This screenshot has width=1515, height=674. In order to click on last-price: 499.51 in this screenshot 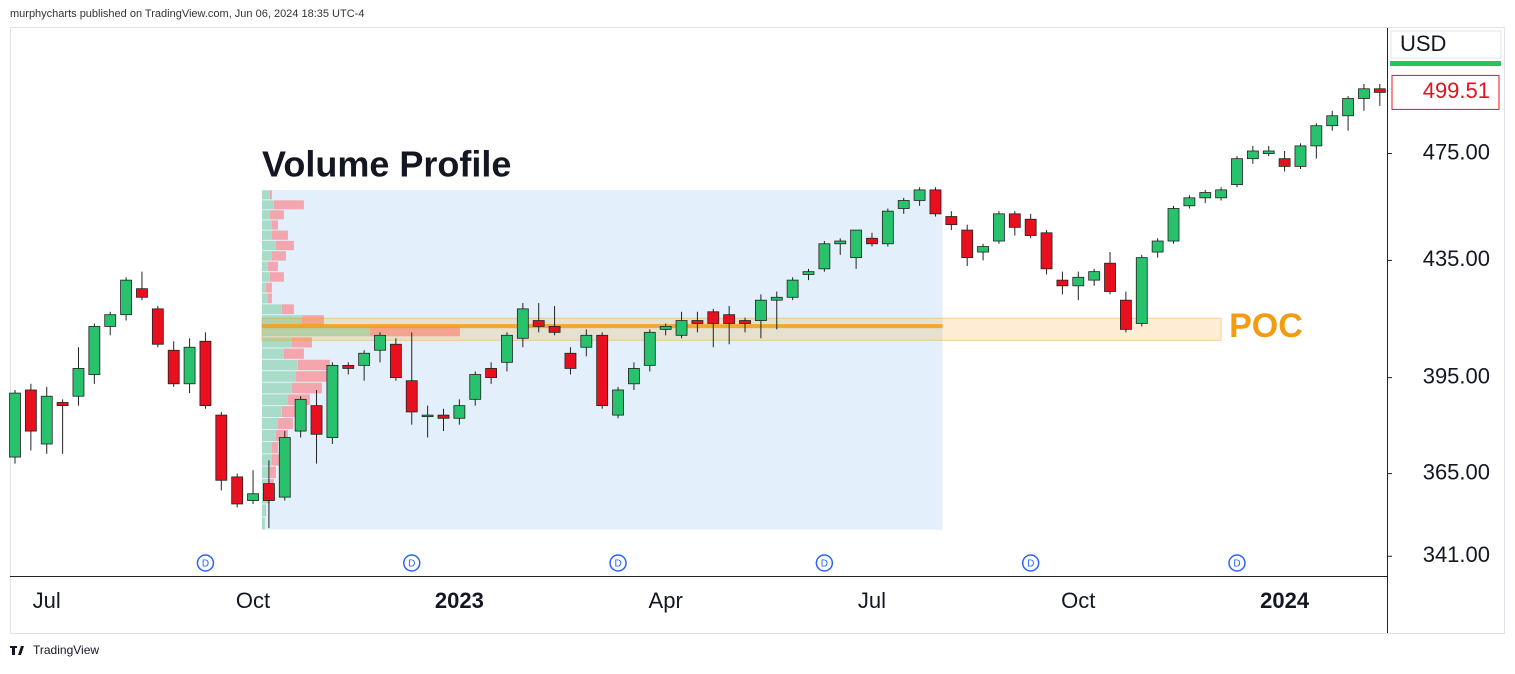, I will do `click(1456, 90)`.